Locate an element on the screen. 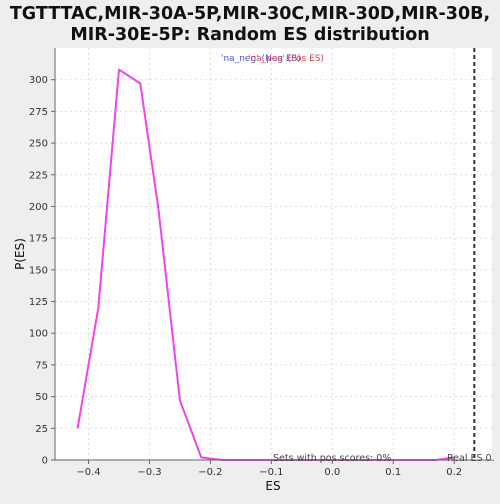 The height and width of the screenshot is (504, 500). real-es-label: Real ES 0. is located at coordinates (471, 458).